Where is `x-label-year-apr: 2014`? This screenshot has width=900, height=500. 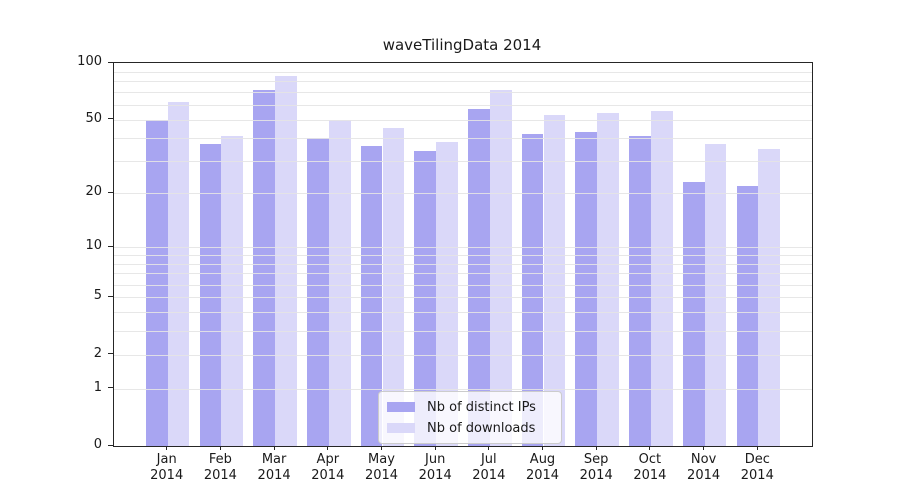
x-label-year-apr: 2014 is located at coordinates (328, 475).